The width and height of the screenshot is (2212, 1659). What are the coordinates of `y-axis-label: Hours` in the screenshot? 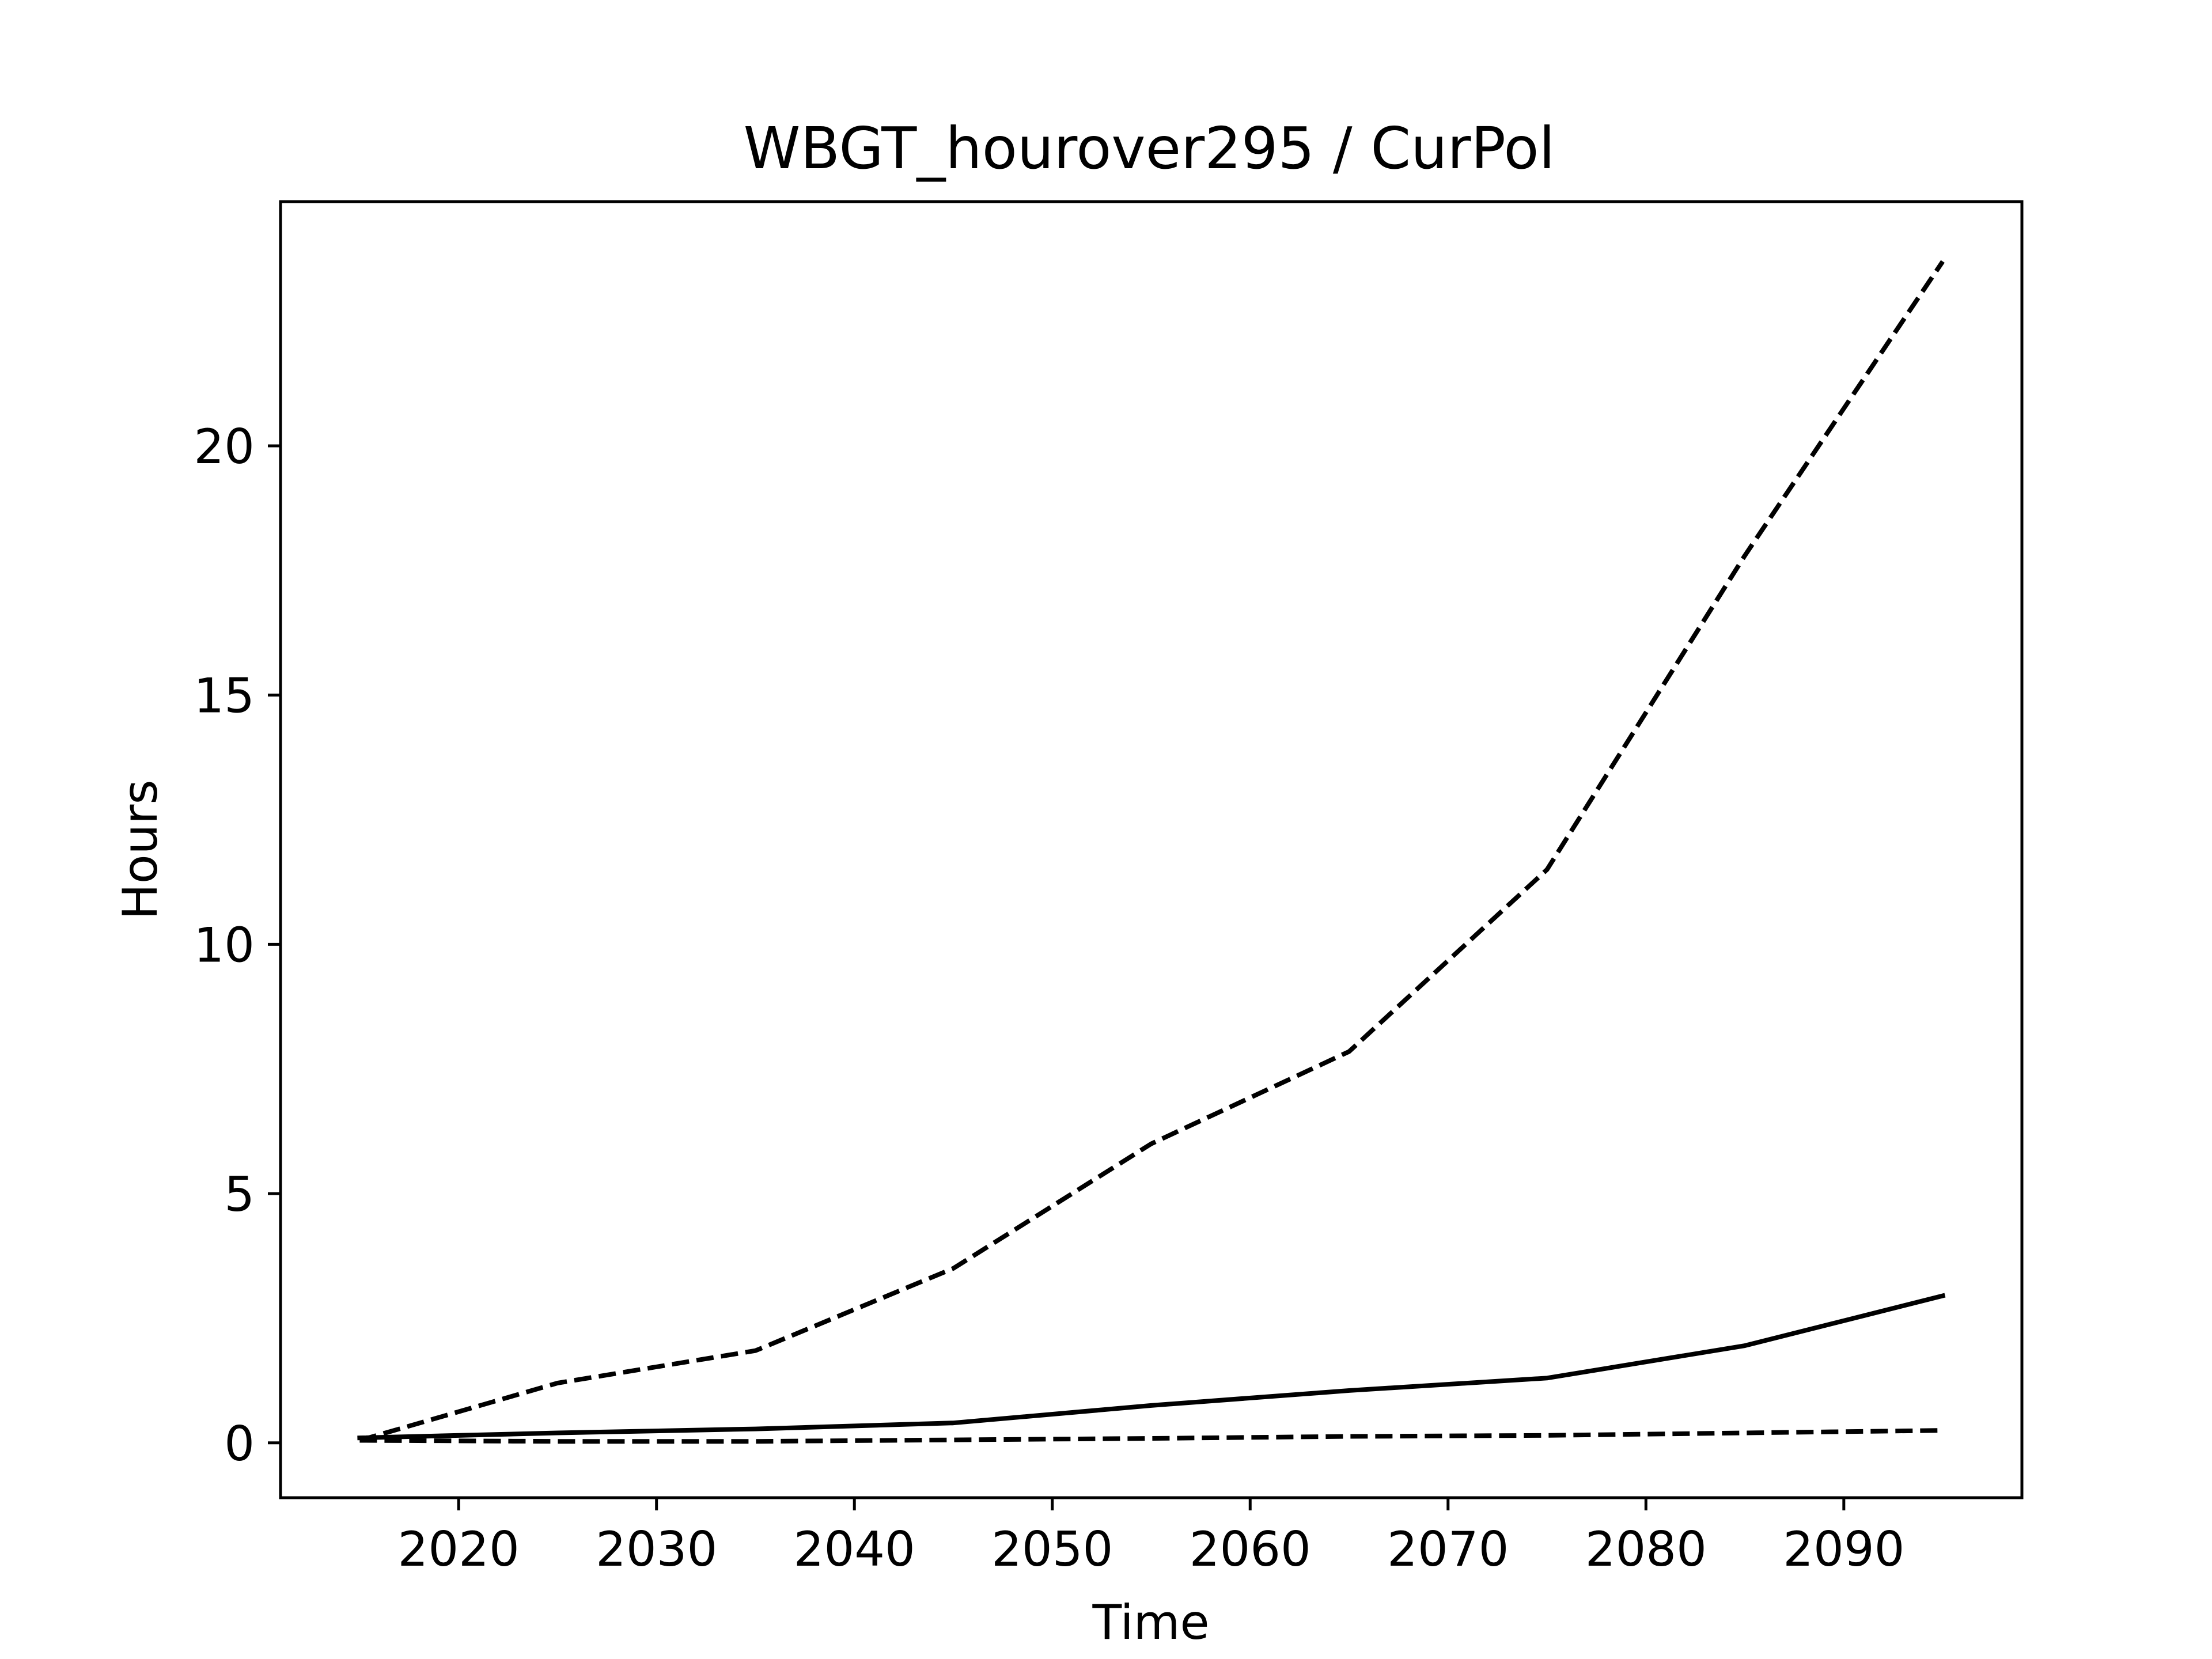 It's located at (140, 849).